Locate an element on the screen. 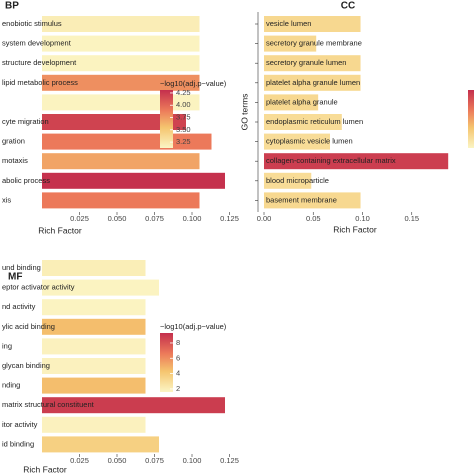 Image resolution: width=474 pixels, height=474 pixels. colorbar-tick-label: 3.75 is located at coordinates (183, 117).